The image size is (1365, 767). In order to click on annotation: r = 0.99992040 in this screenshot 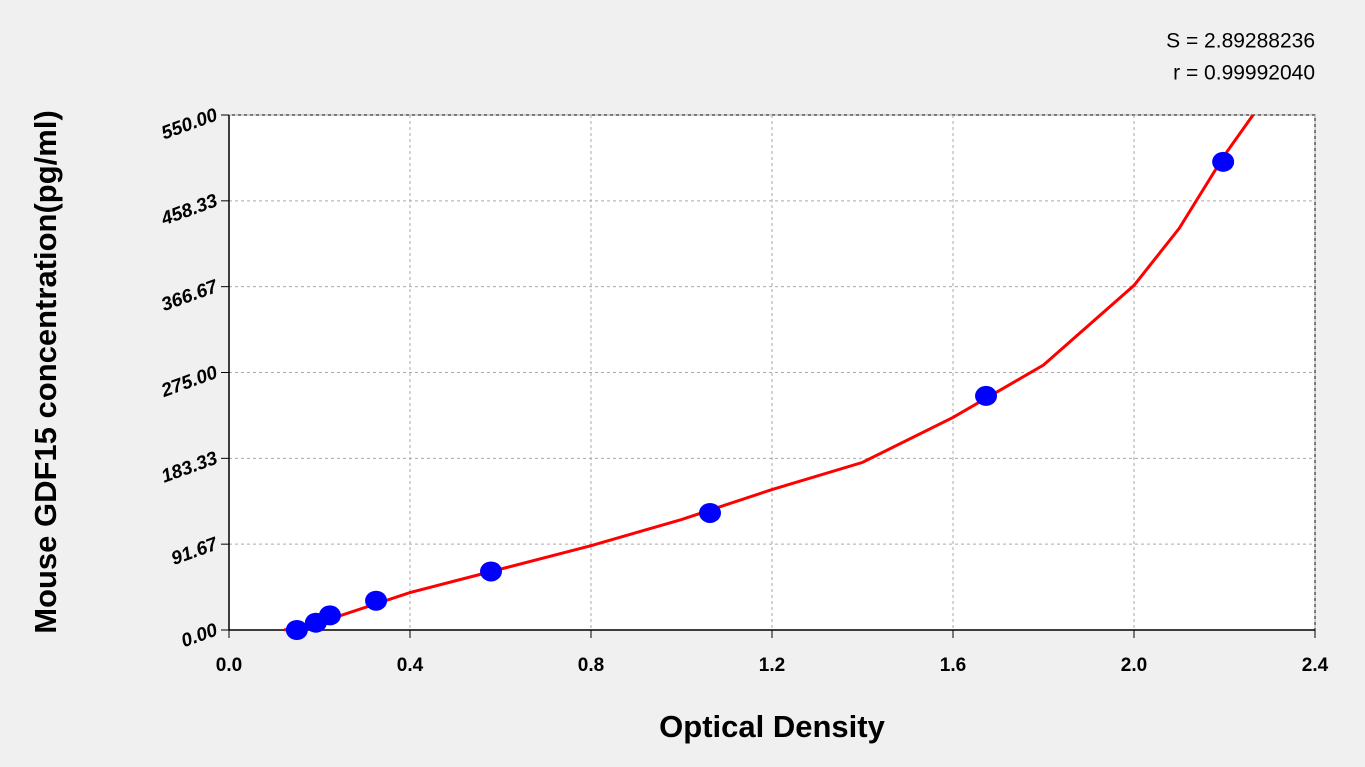, I will do `click(1244, 73)`.